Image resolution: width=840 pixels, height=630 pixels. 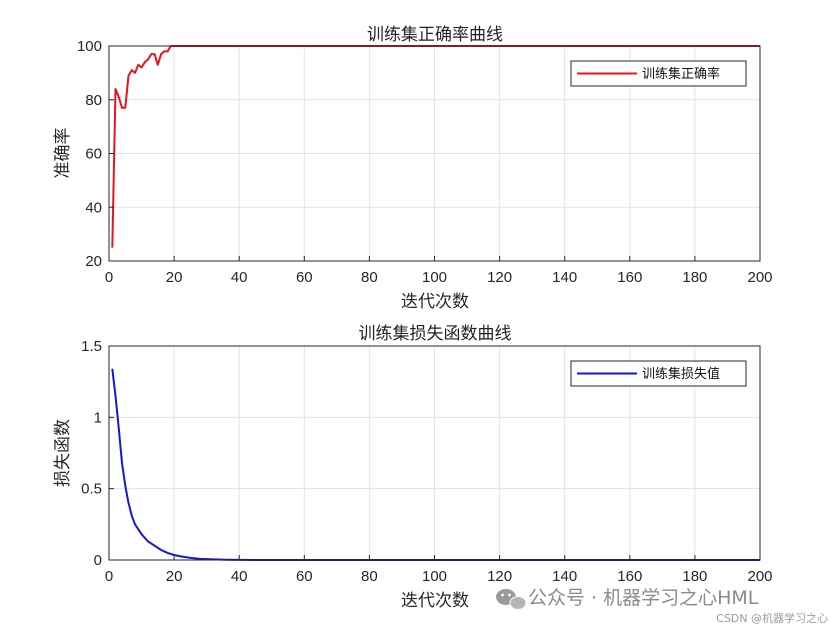 What do you see at coordinates (564, 576) in the screenshot?
I see `loss-x-tick-label: 140` at bounding box center [564, 576].